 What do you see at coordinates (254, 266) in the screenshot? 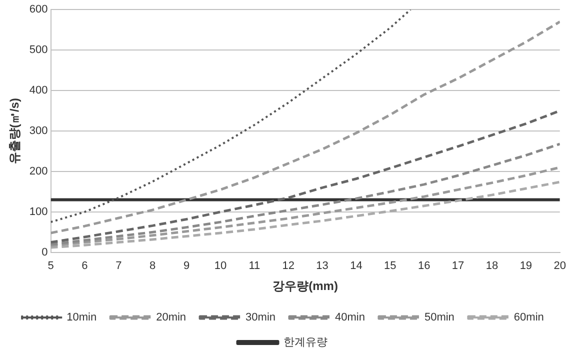
I see `x-tick-label: 11` at bounding box center [254, 266].